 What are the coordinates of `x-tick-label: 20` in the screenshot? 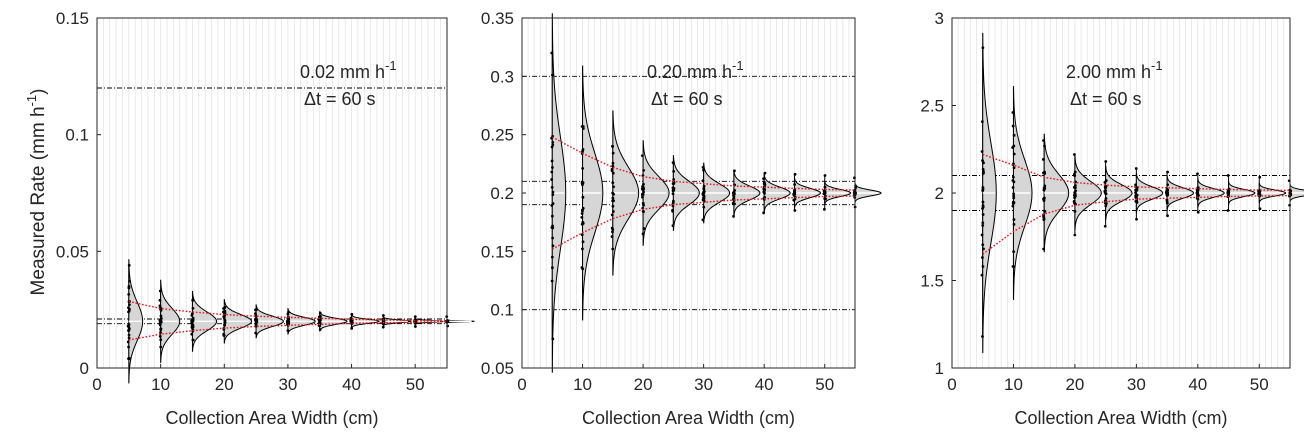 It's located at (643, 384).